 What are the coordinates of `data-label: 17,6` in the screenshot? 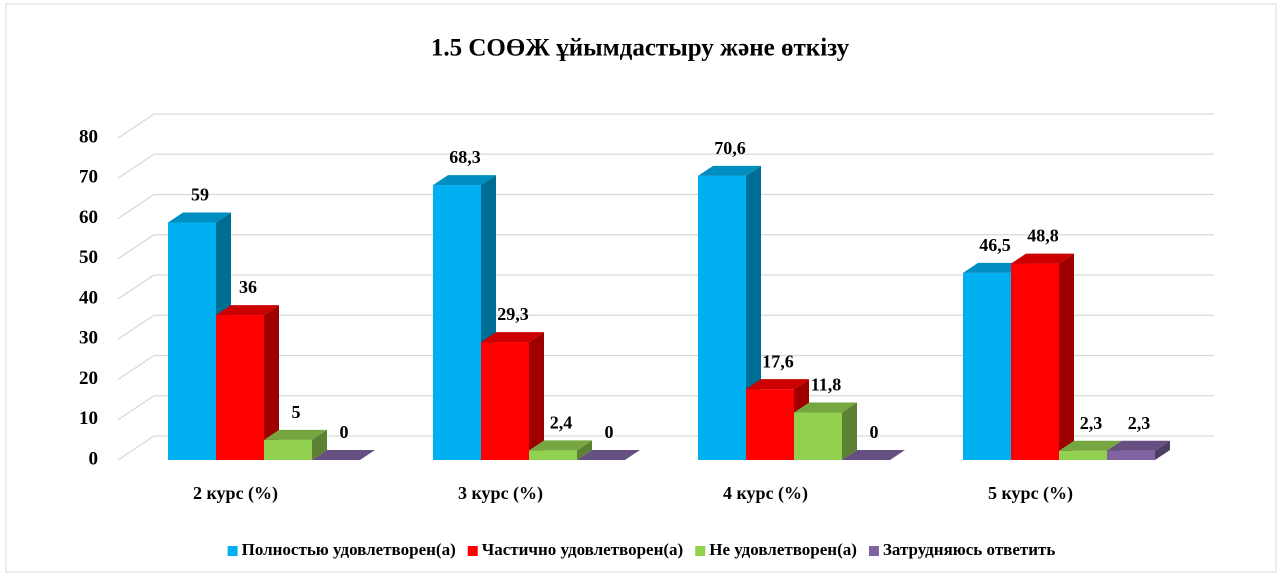 It's located at (778, 361).